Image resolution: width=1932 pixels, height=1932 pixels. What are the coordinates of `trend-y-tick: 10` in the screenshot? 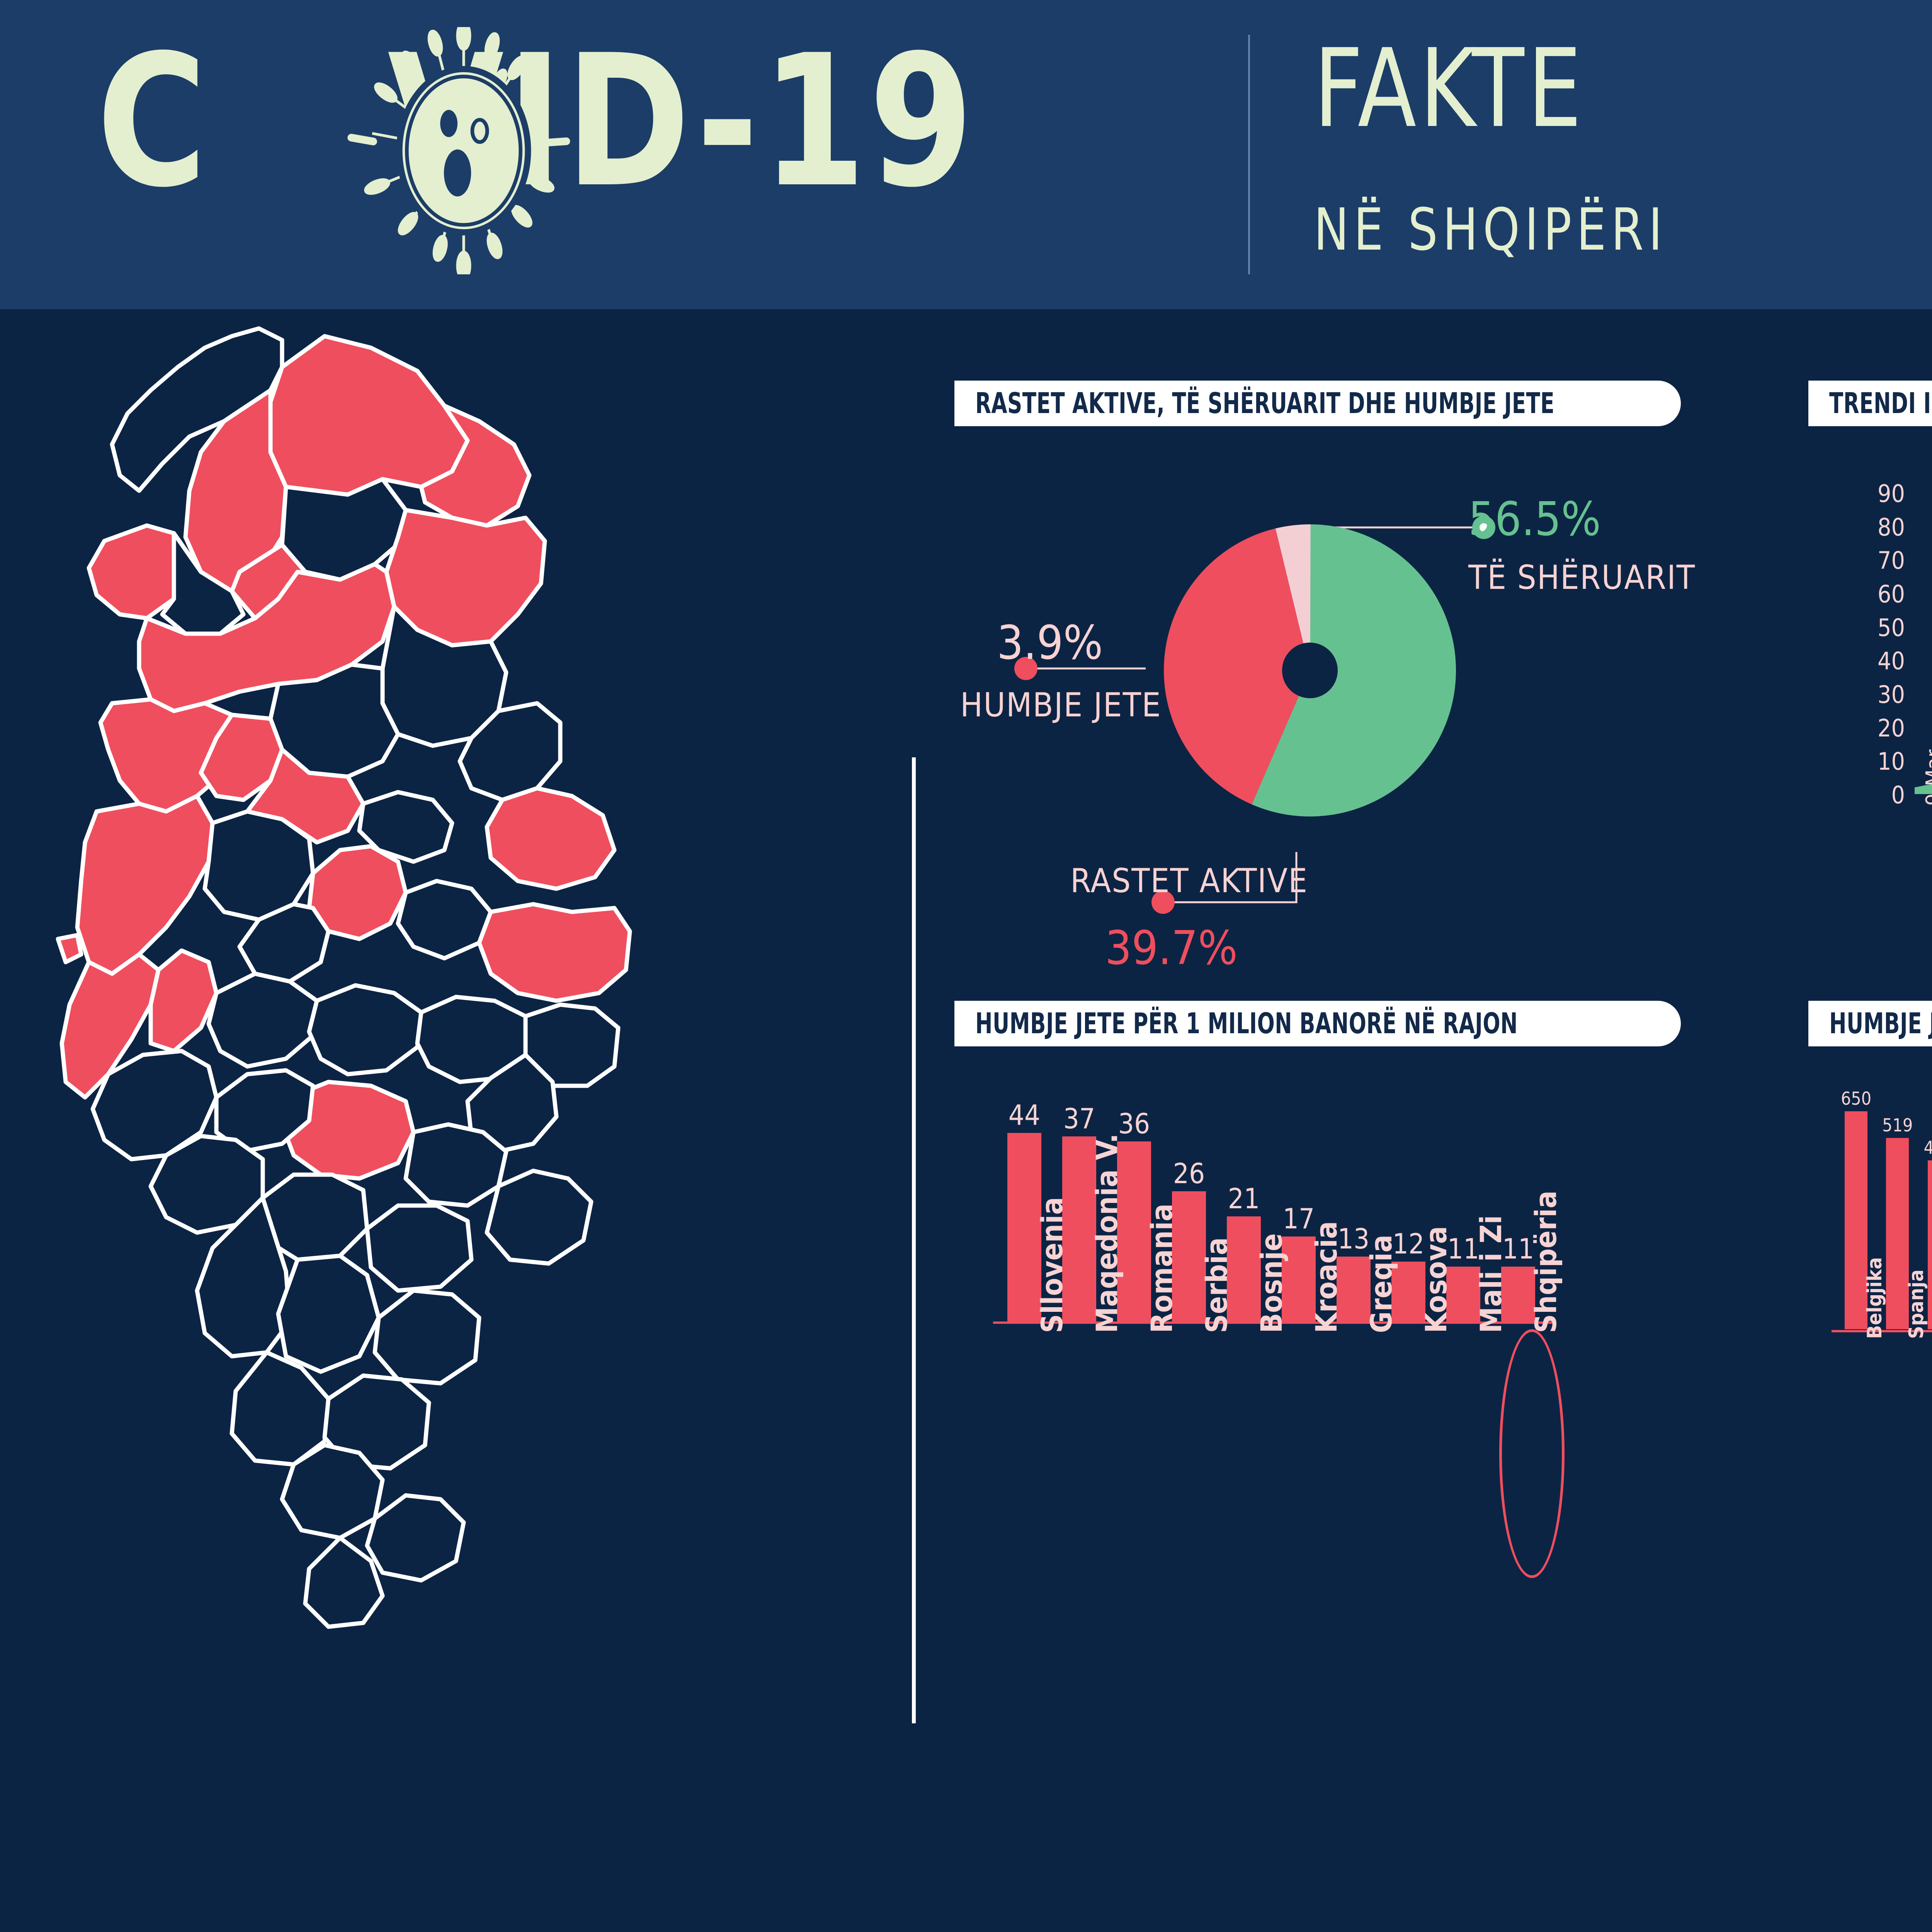 It's located at (1878, 762).